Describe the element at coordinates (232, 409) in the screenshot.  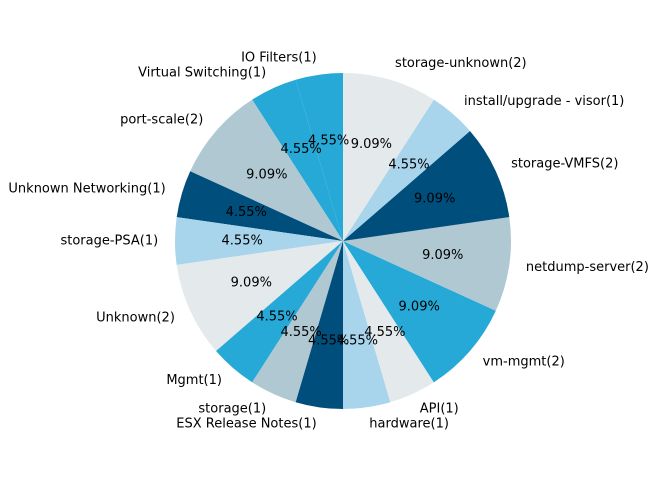
I see `slice-category-label: storage(1)` at that location.